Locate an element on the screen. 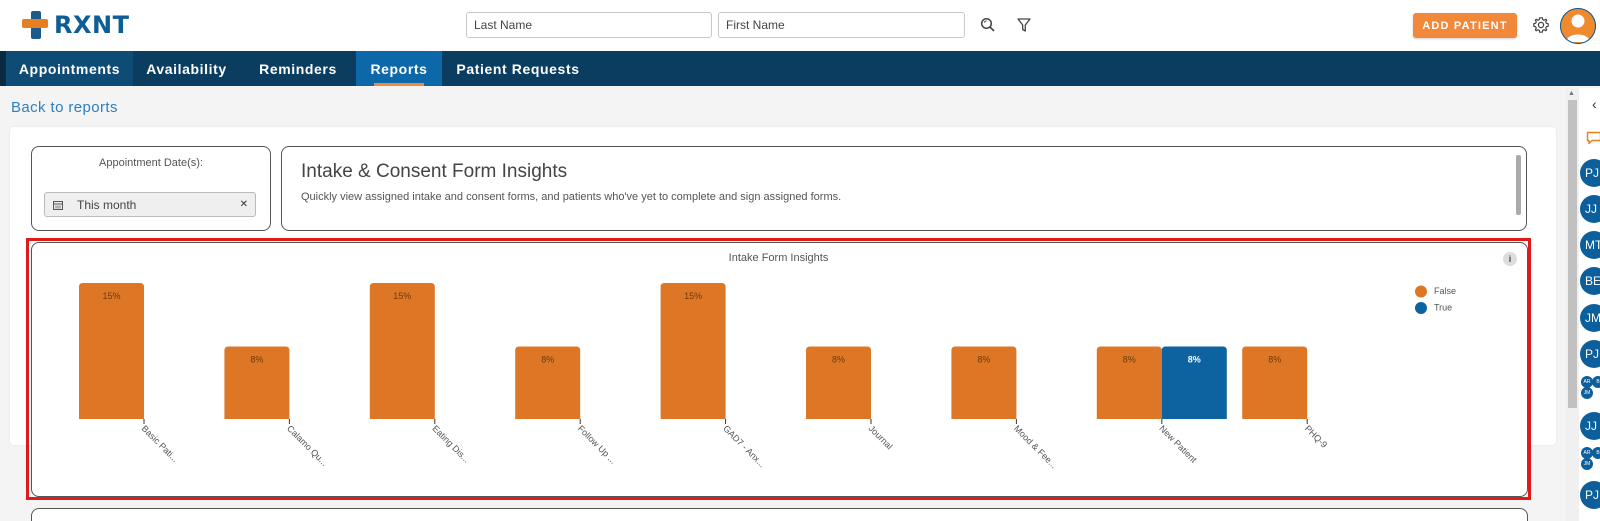 The width and height of the screenshot is (1600, 521). tab-reports: Reports is located at coordinates (399, 68).